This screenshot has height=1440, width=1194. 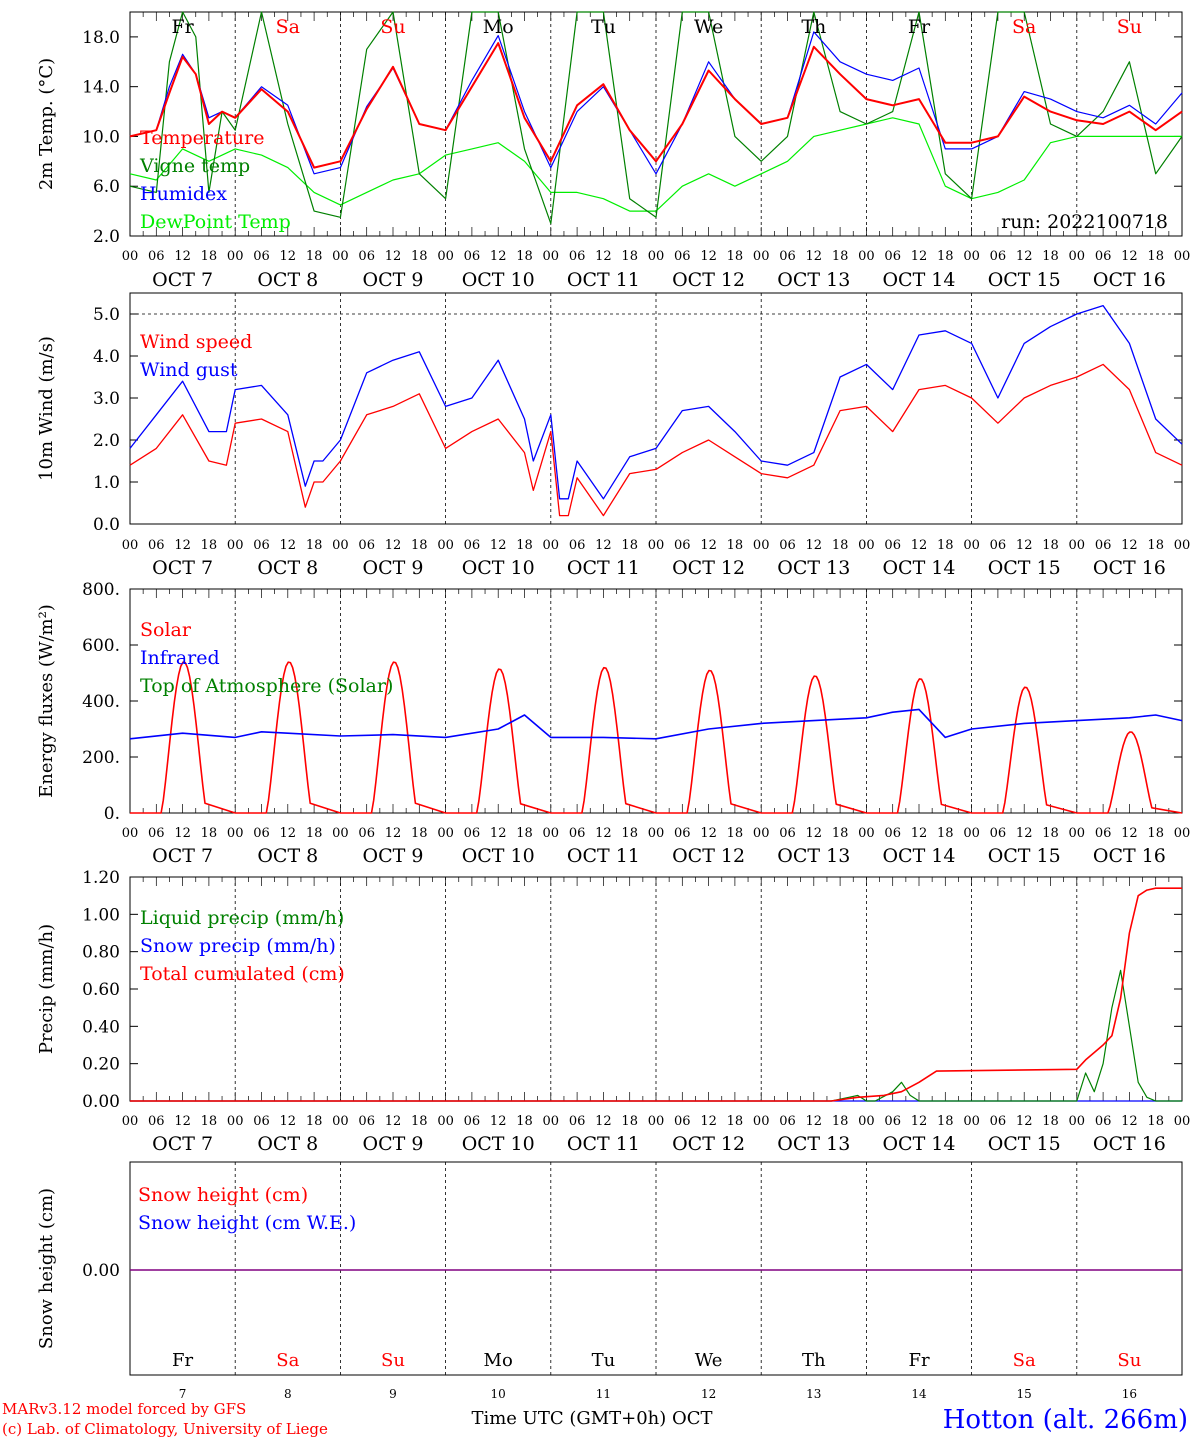 I want to click on date-label: OCT 14, so click(x=918, y=856).